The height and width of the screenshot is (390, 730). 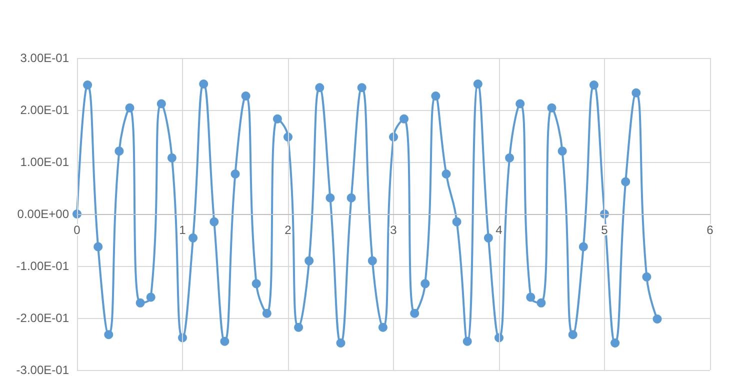 I want to click on x-tick-label: 0, so click(x=77, y=230).